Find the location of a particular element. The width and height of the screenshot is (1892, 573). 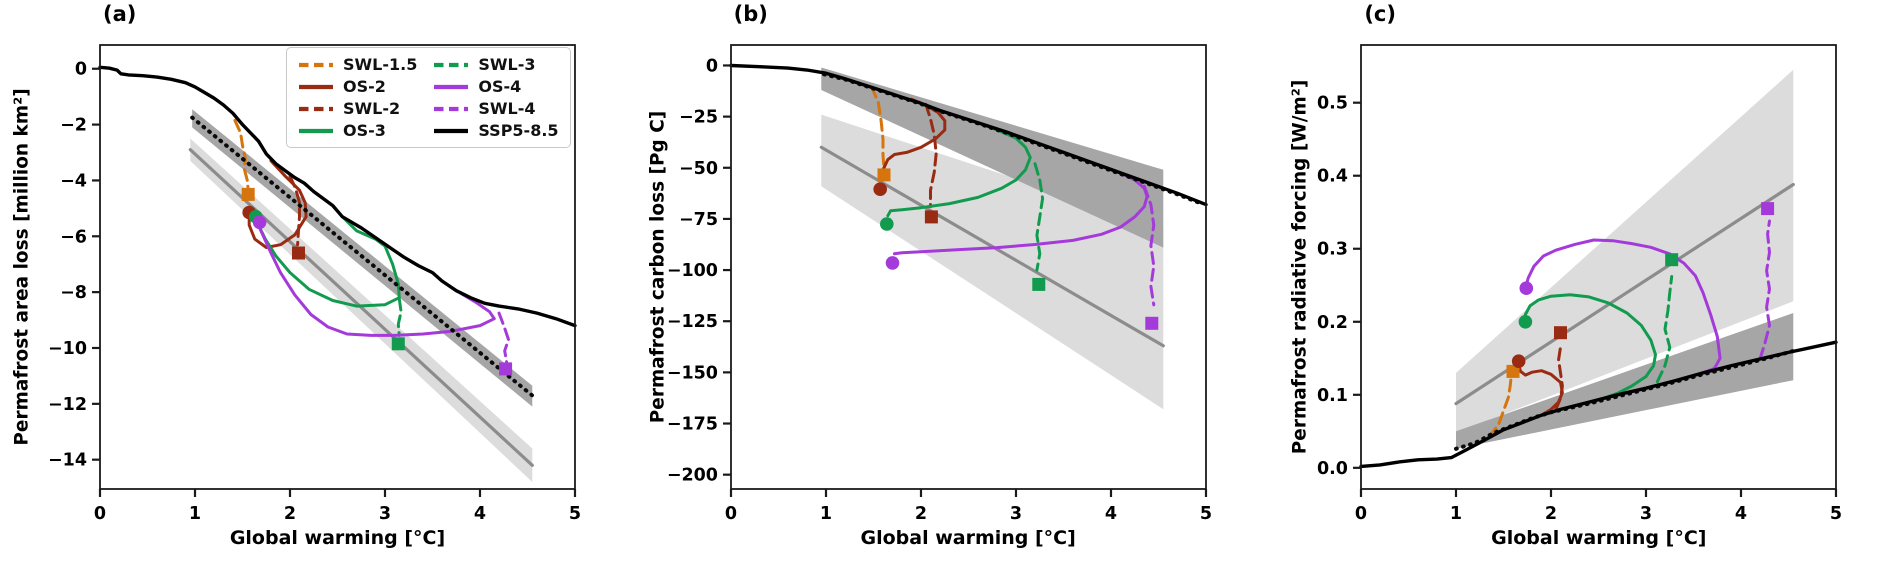

legend-entry-swl-1-5: SWL-1.5 is located at coordinates (357, 64).